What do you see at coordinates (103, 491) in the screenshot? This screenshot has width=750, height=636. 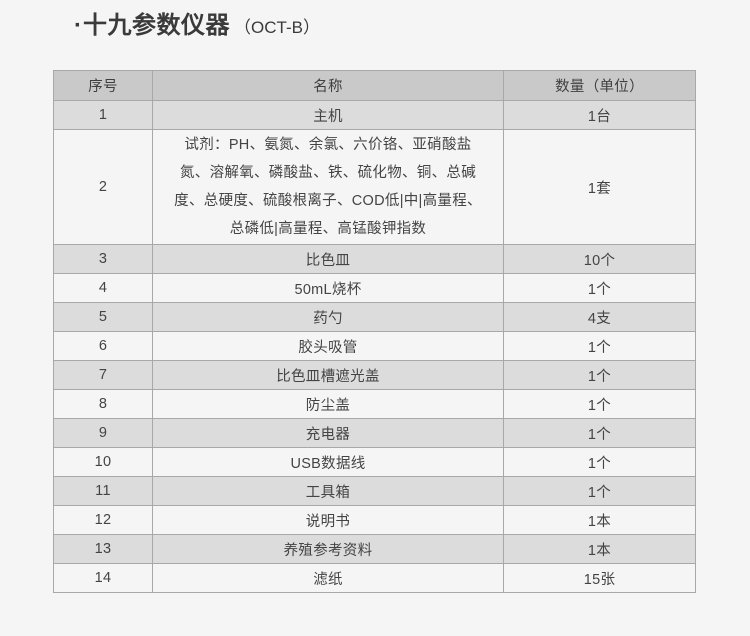 I see `cell-index: 11` at bounding box center [103, 491].